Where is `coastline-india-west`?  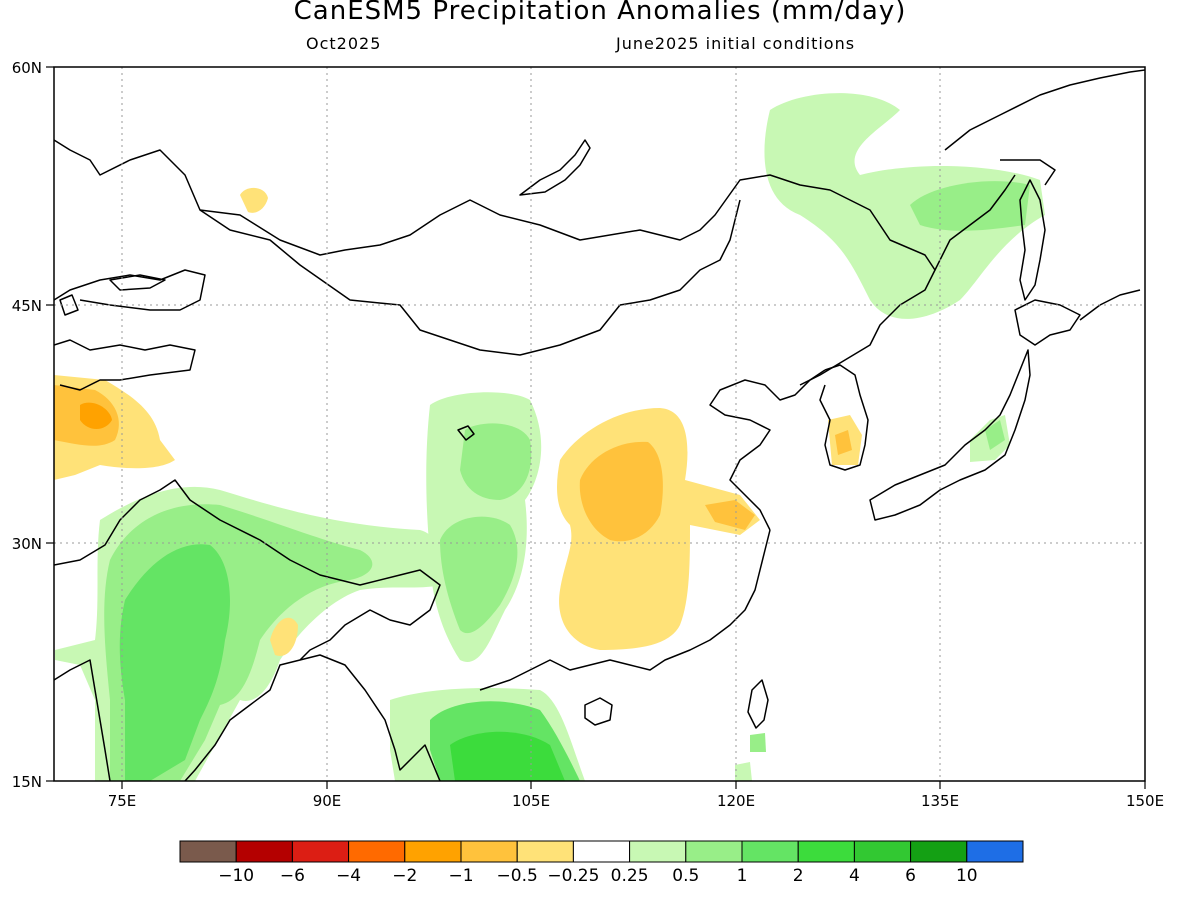
coastline-india-west is located at coordinates (82, 720).